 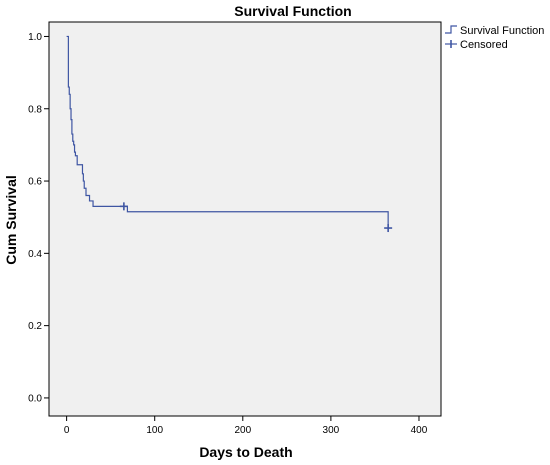 What do you see at coordinates (242, 430) in the screenshot?
I see `x-tick-label: 200` at bounding box center [242, 430].